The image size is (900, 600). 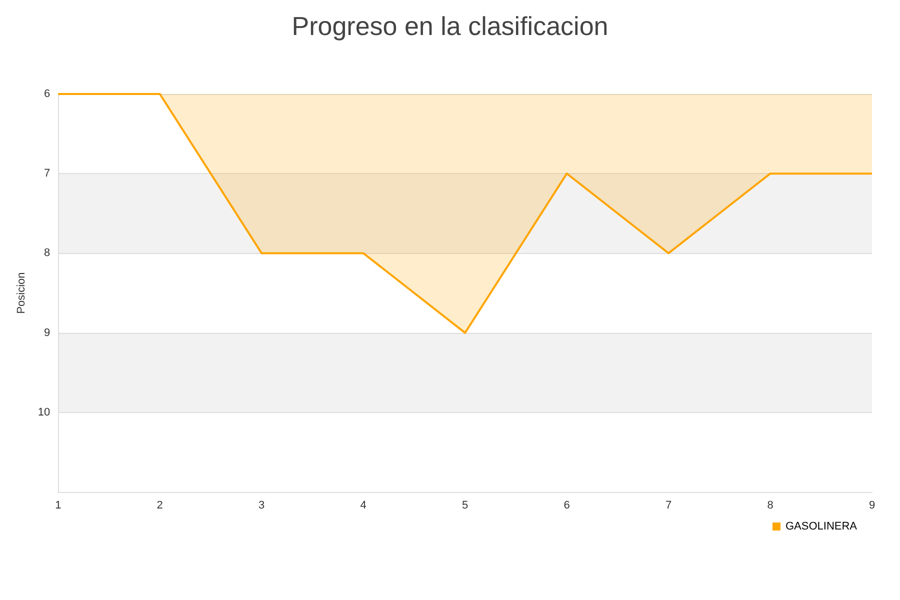 What do you see at coordinates (465, 506) in the screenshot?
I see `x-tick-label: 5` at bounding box center [465, 506].